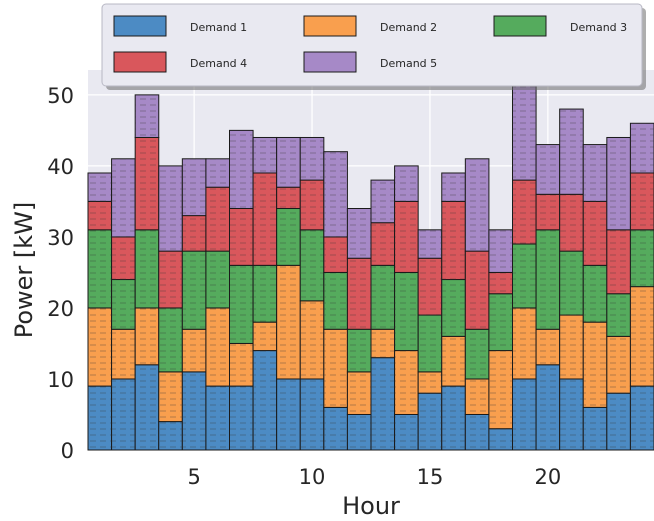  I want to click on x-tick-labels: 5 10 15 20, so click(374, 477).